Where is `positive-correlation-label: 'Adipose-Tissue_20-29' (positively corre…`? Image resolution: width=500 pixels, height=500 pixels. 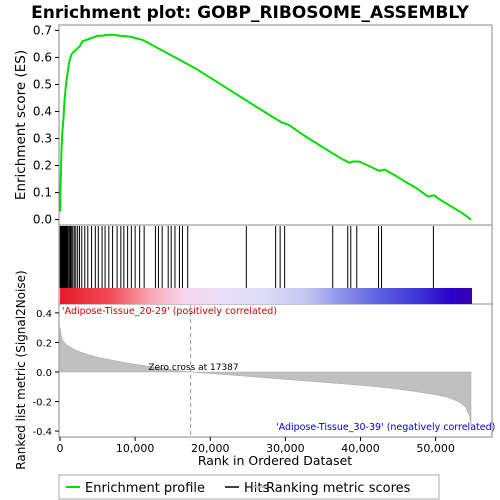
positive-correlation-label: 'Adipose-Tissue_20-29' (positively corre… is located at coordinates (169, 311).